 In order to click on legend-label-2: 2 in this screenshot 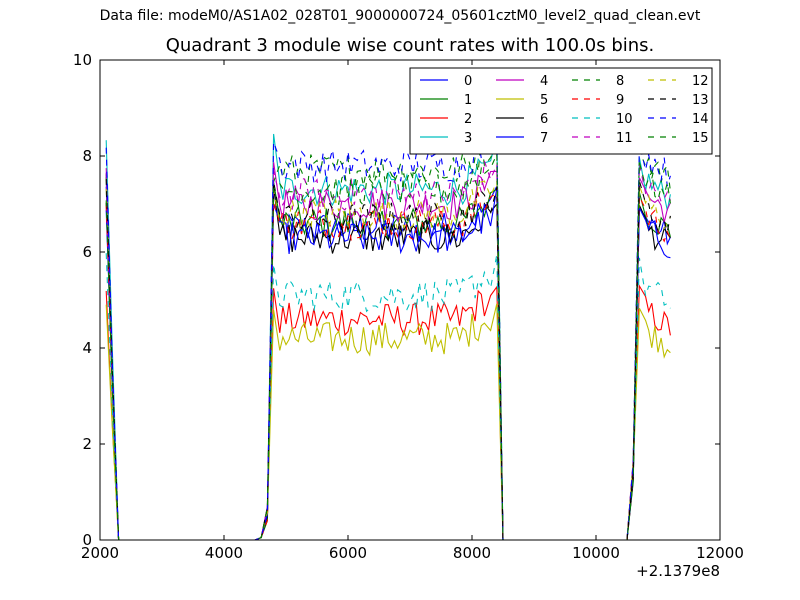, I will do `click(468, 119)`.